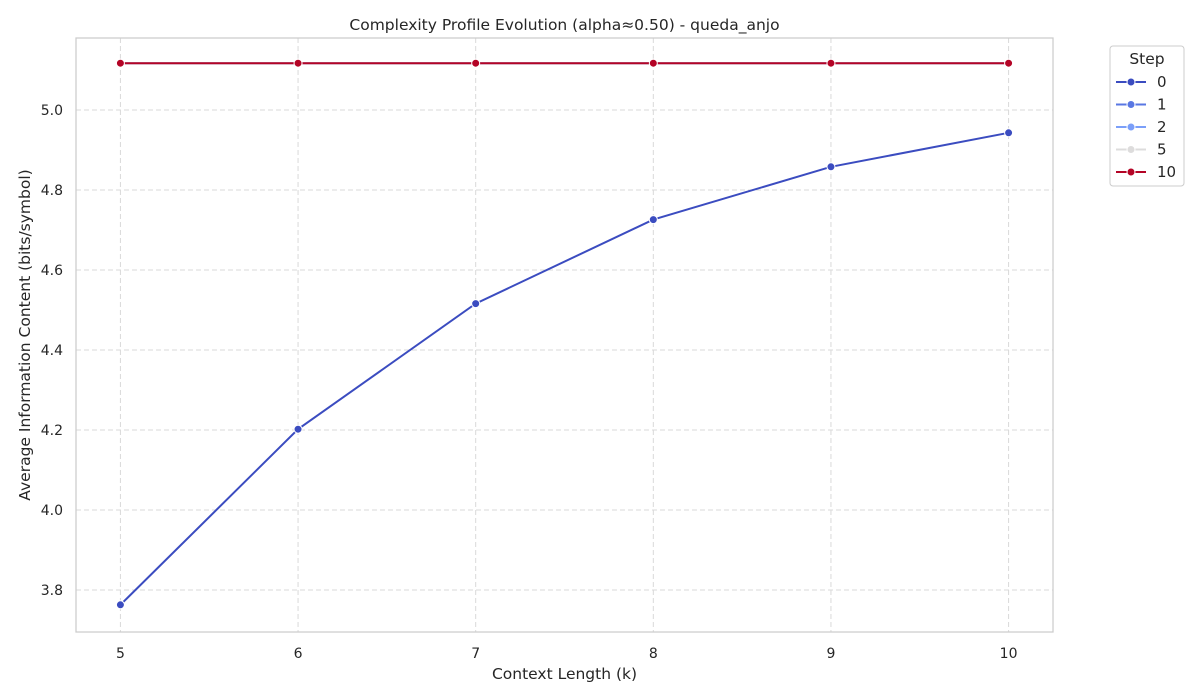 This screenshot has height=700, width=1200. What do you see at coordinates (475, 654) in the screenshot?
I see `x-tick-label: 7` at bounding box center [475, 654].